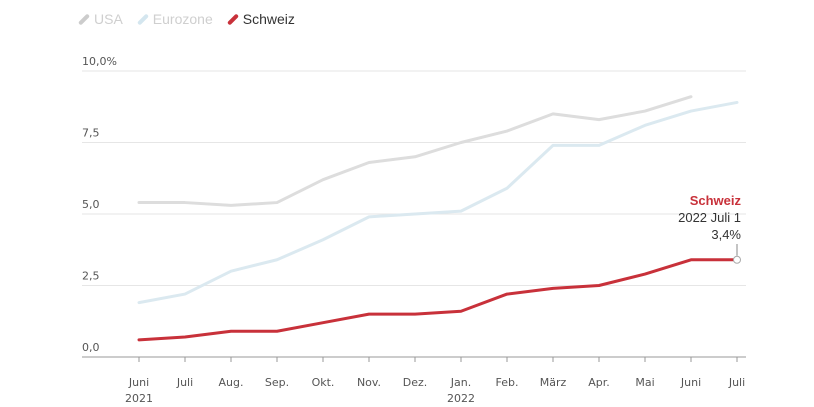 The width and height of the screenshot is (814, 407). Describe the element at coordinates (460, 382) in the screenshot. I see `x-tick-label: Jan.` at that location.